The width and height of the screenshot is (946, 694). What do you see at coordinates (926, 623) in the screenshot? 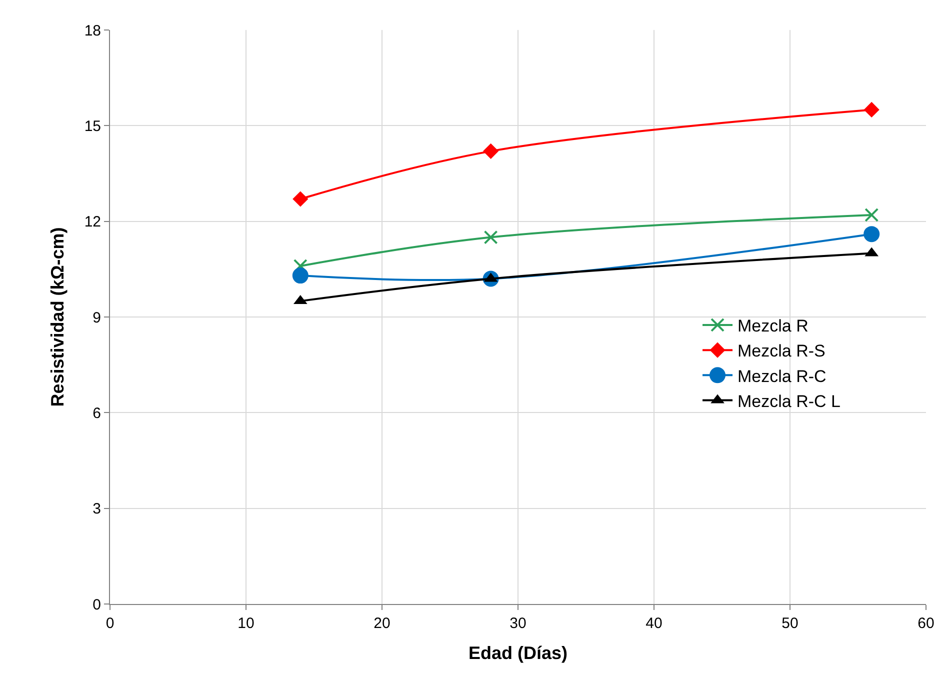
I see `x-tick-label: 60` at bounding box center [926, 623].